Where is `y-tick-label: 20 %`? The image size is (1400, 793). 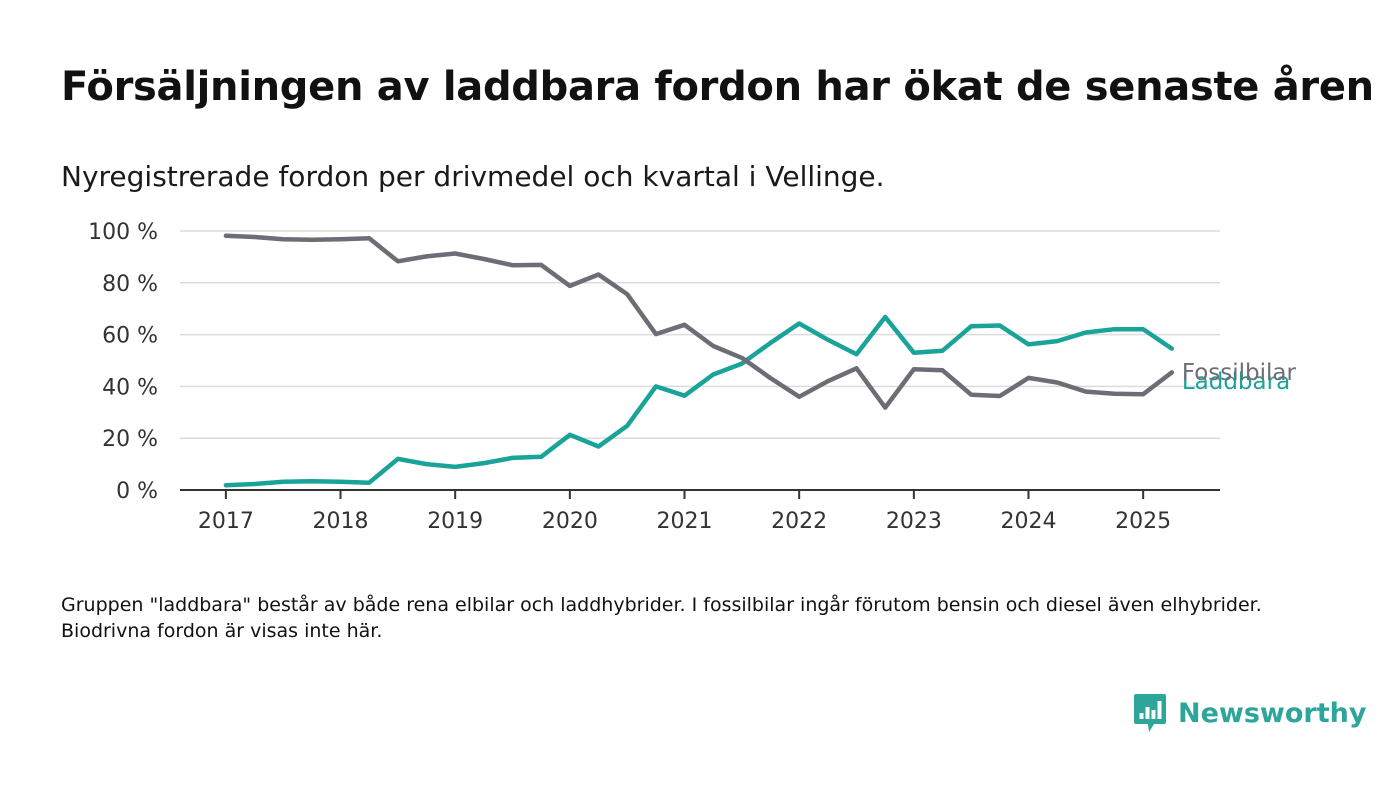 y-tick-label: 20 % is located at coordinates (130, 439).